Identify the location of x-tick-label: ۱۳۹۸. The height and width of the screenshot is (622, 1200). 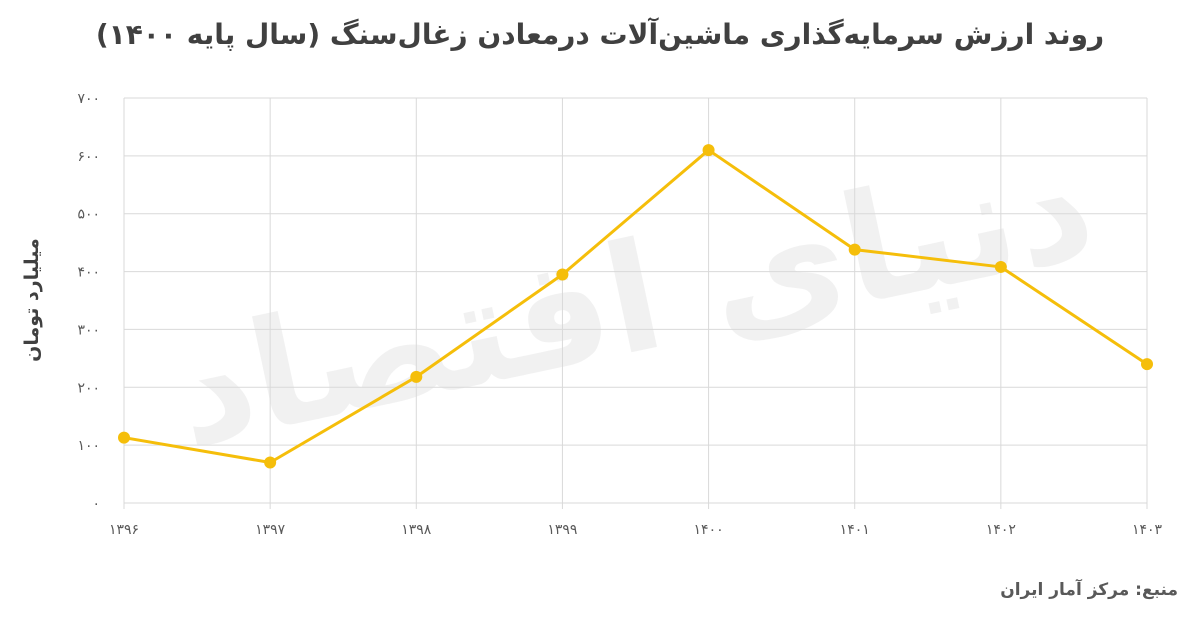
(416, 530).